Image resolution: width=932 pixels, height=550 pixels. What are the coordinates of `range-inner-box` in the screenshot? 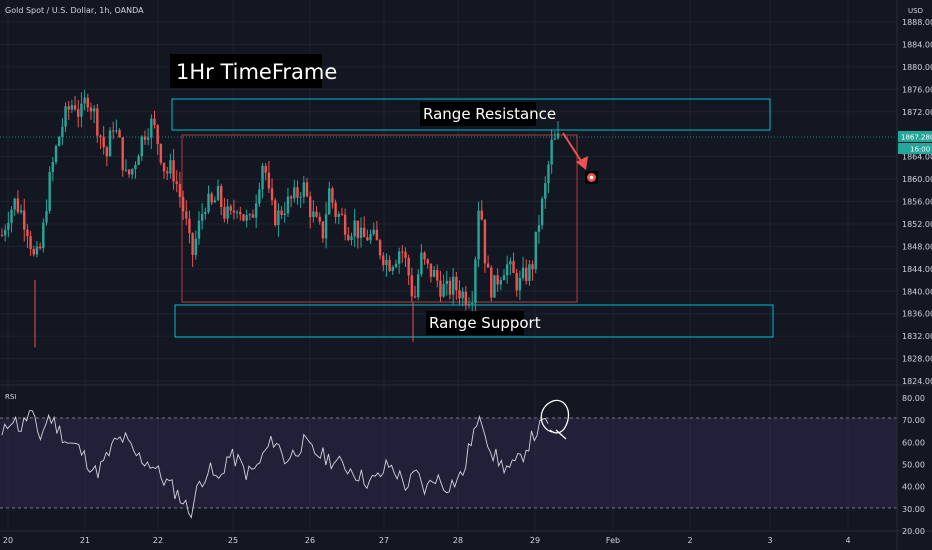 It's located at (379, 218).